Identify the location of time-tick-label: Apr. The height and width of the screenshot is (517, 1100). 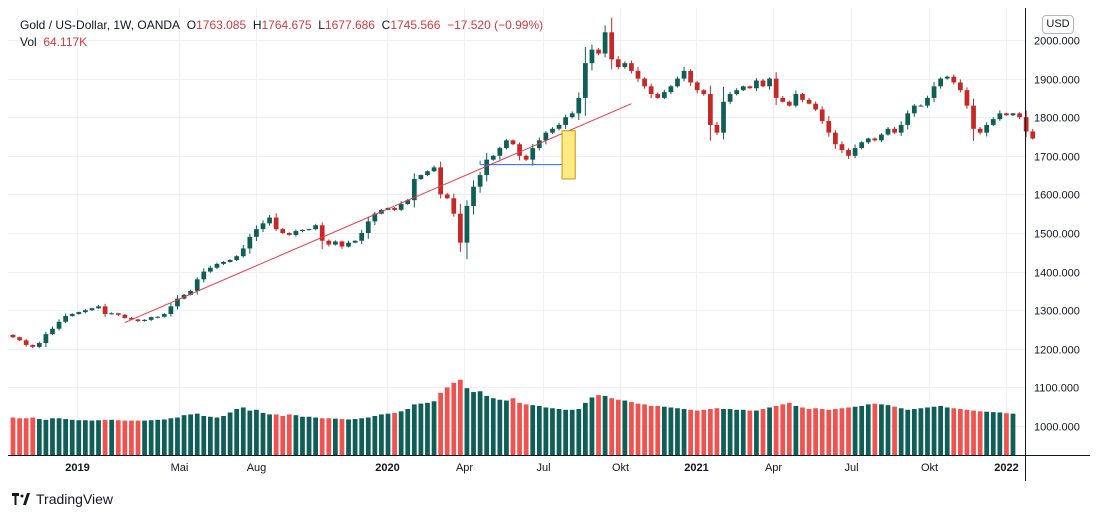
(464, 468).